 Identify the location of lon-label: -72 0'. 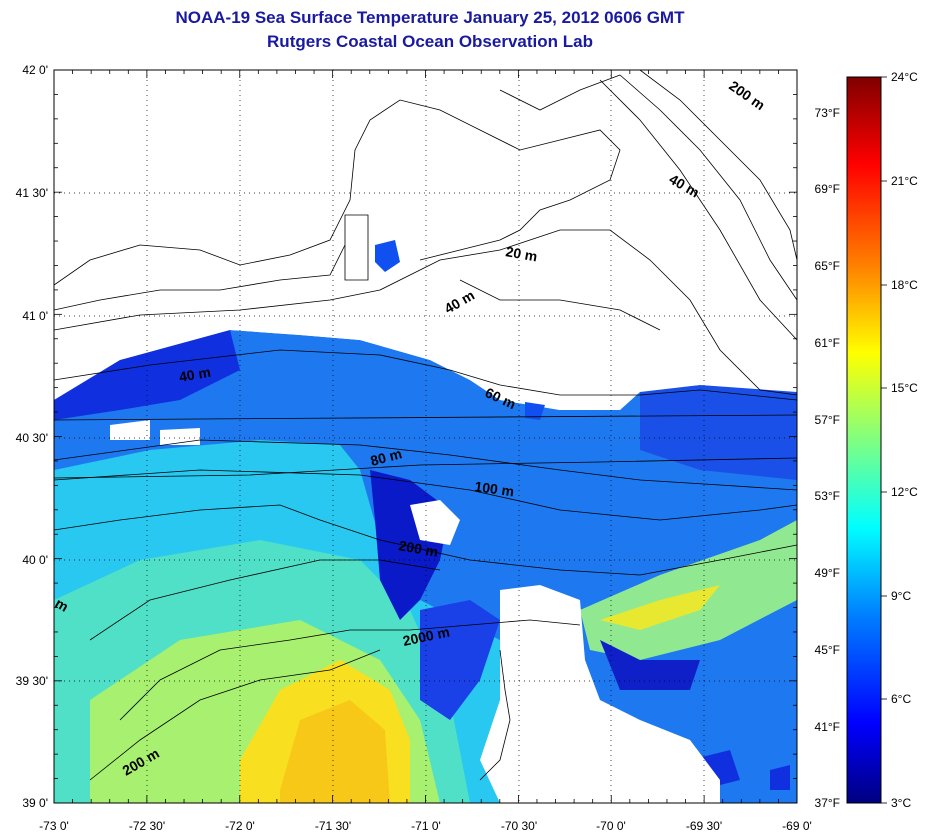
(240, 826).